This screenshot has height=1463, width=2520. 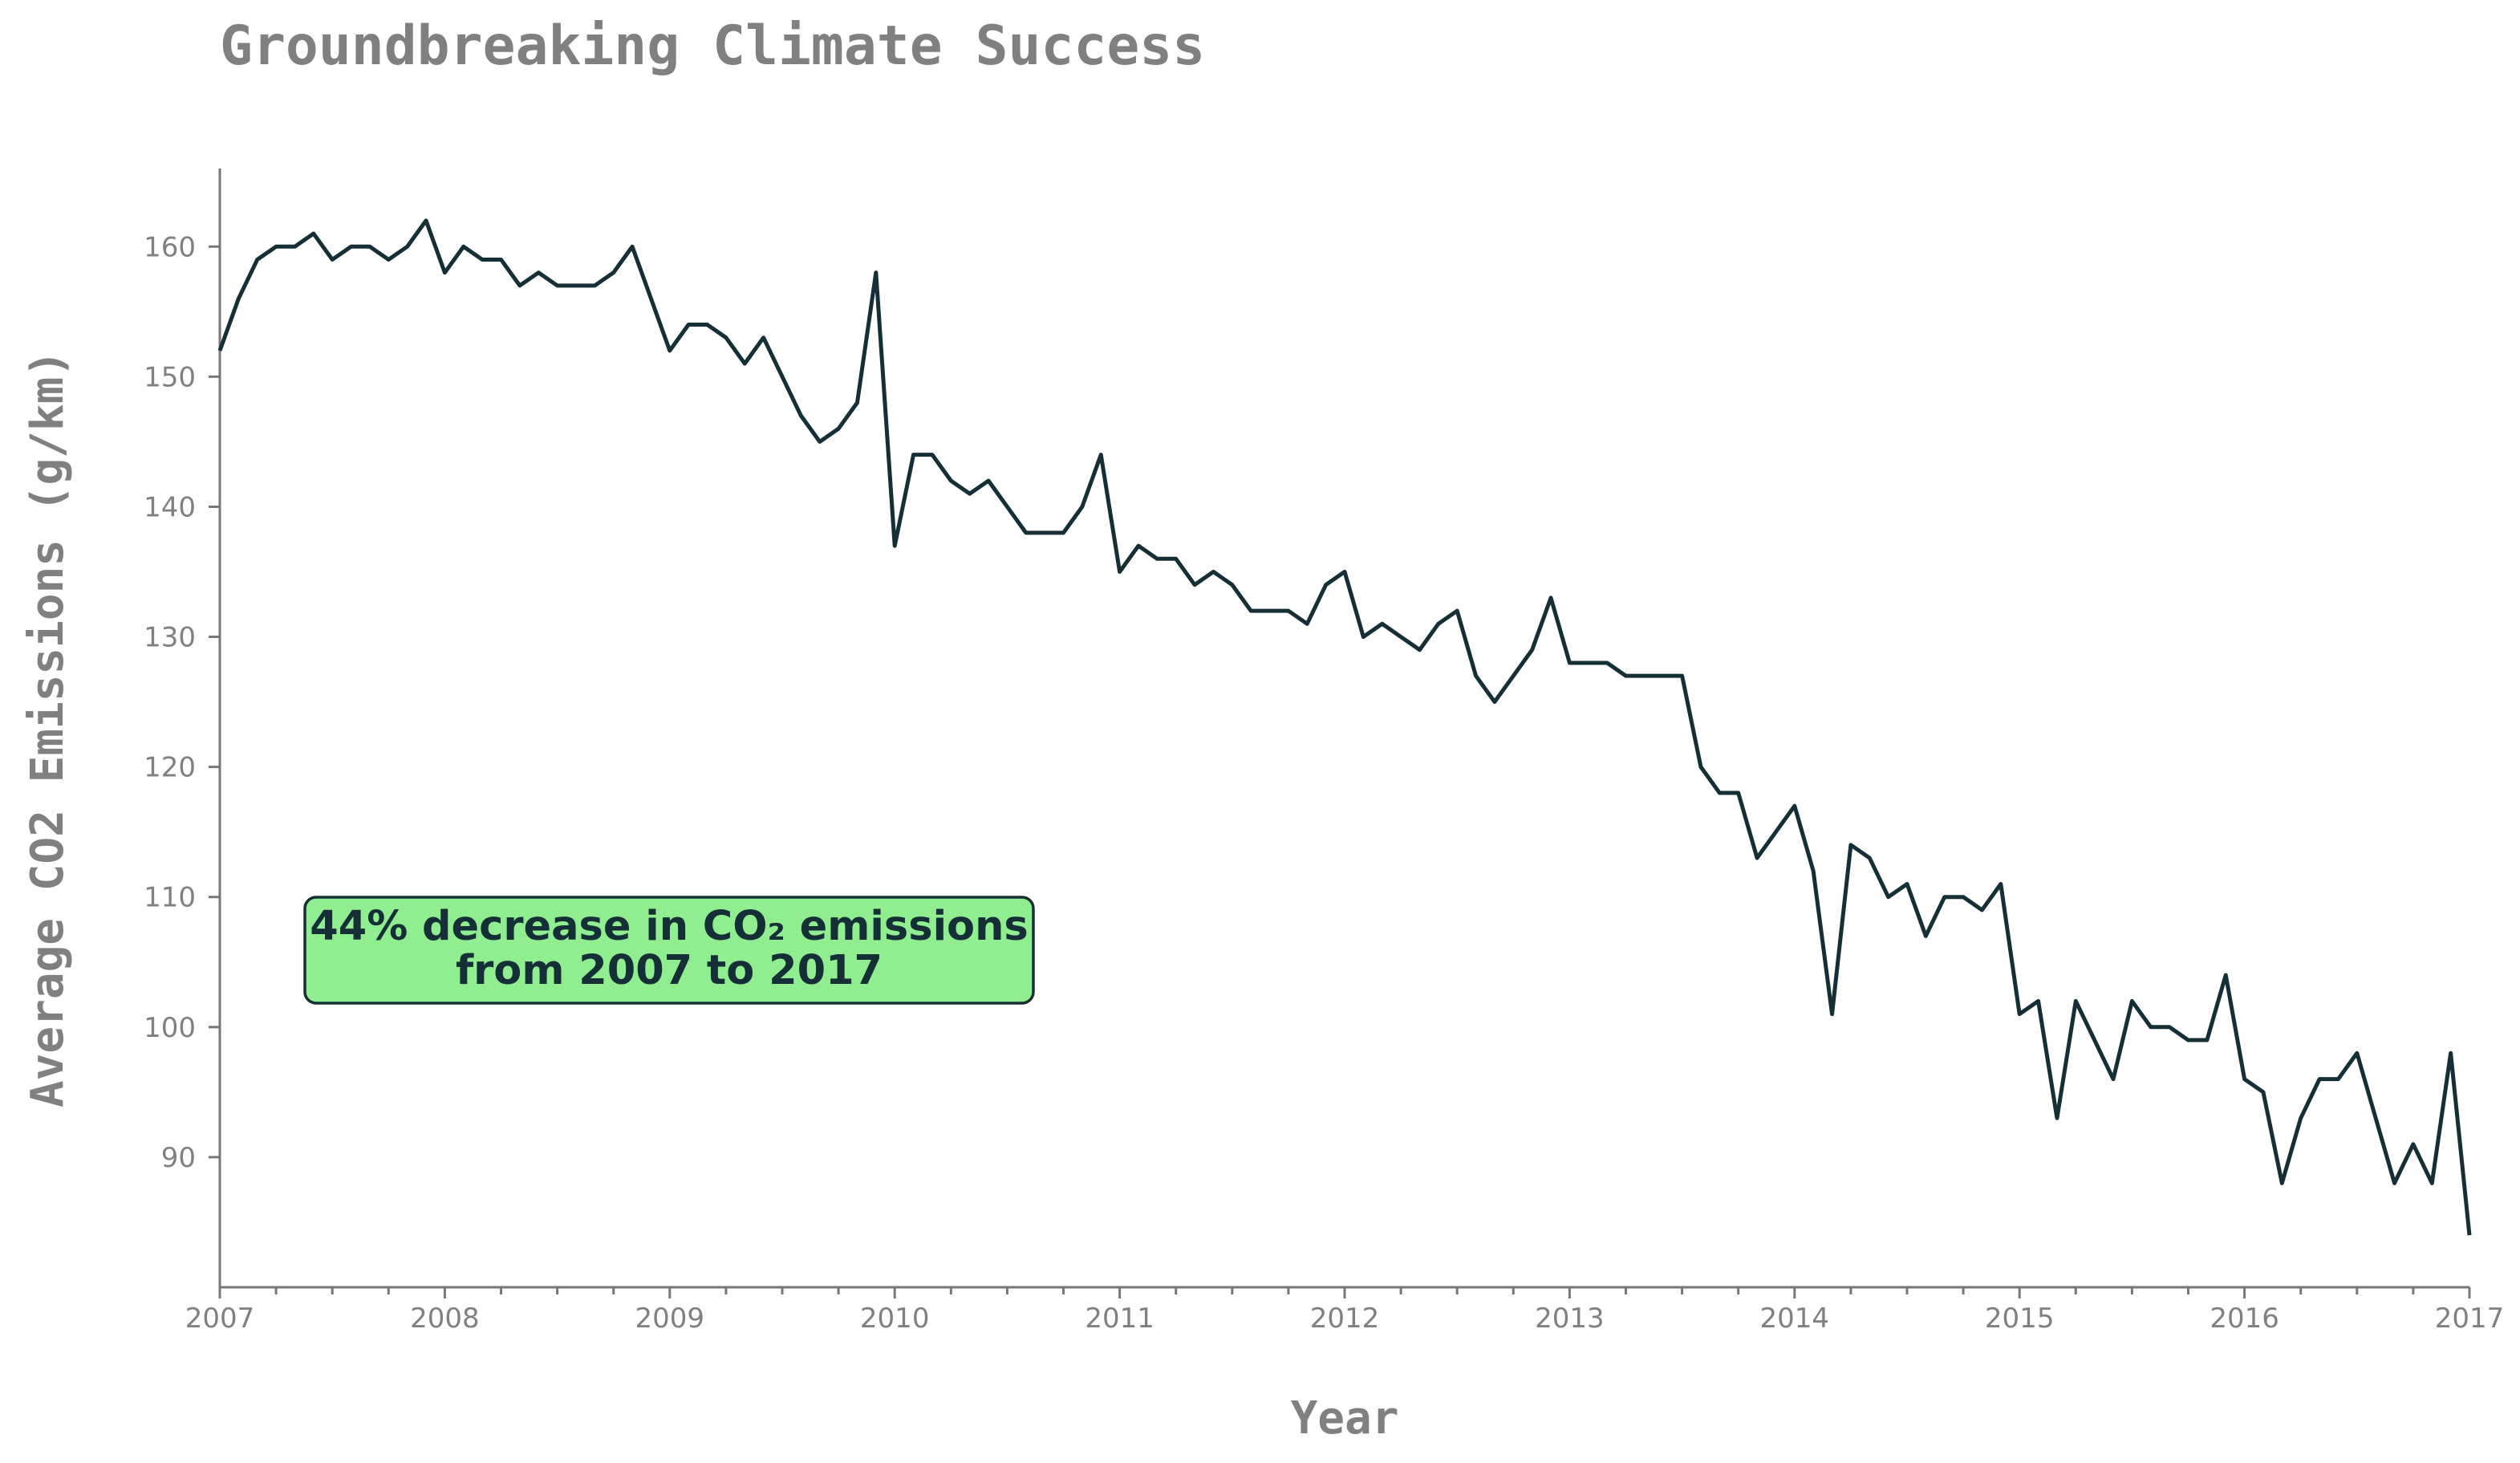 What do you see at coordinates (1119, 1318) in the screenshot?
I see `x-tick-label: 2011` at bounding box center [1119, 1318].